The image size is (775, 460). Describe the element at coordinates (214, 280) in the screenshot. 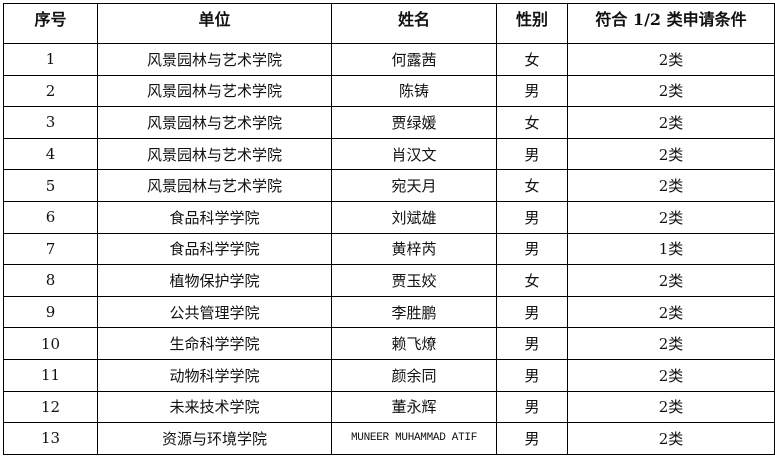

I see `cell-unit: 植物保护学院` at that location.